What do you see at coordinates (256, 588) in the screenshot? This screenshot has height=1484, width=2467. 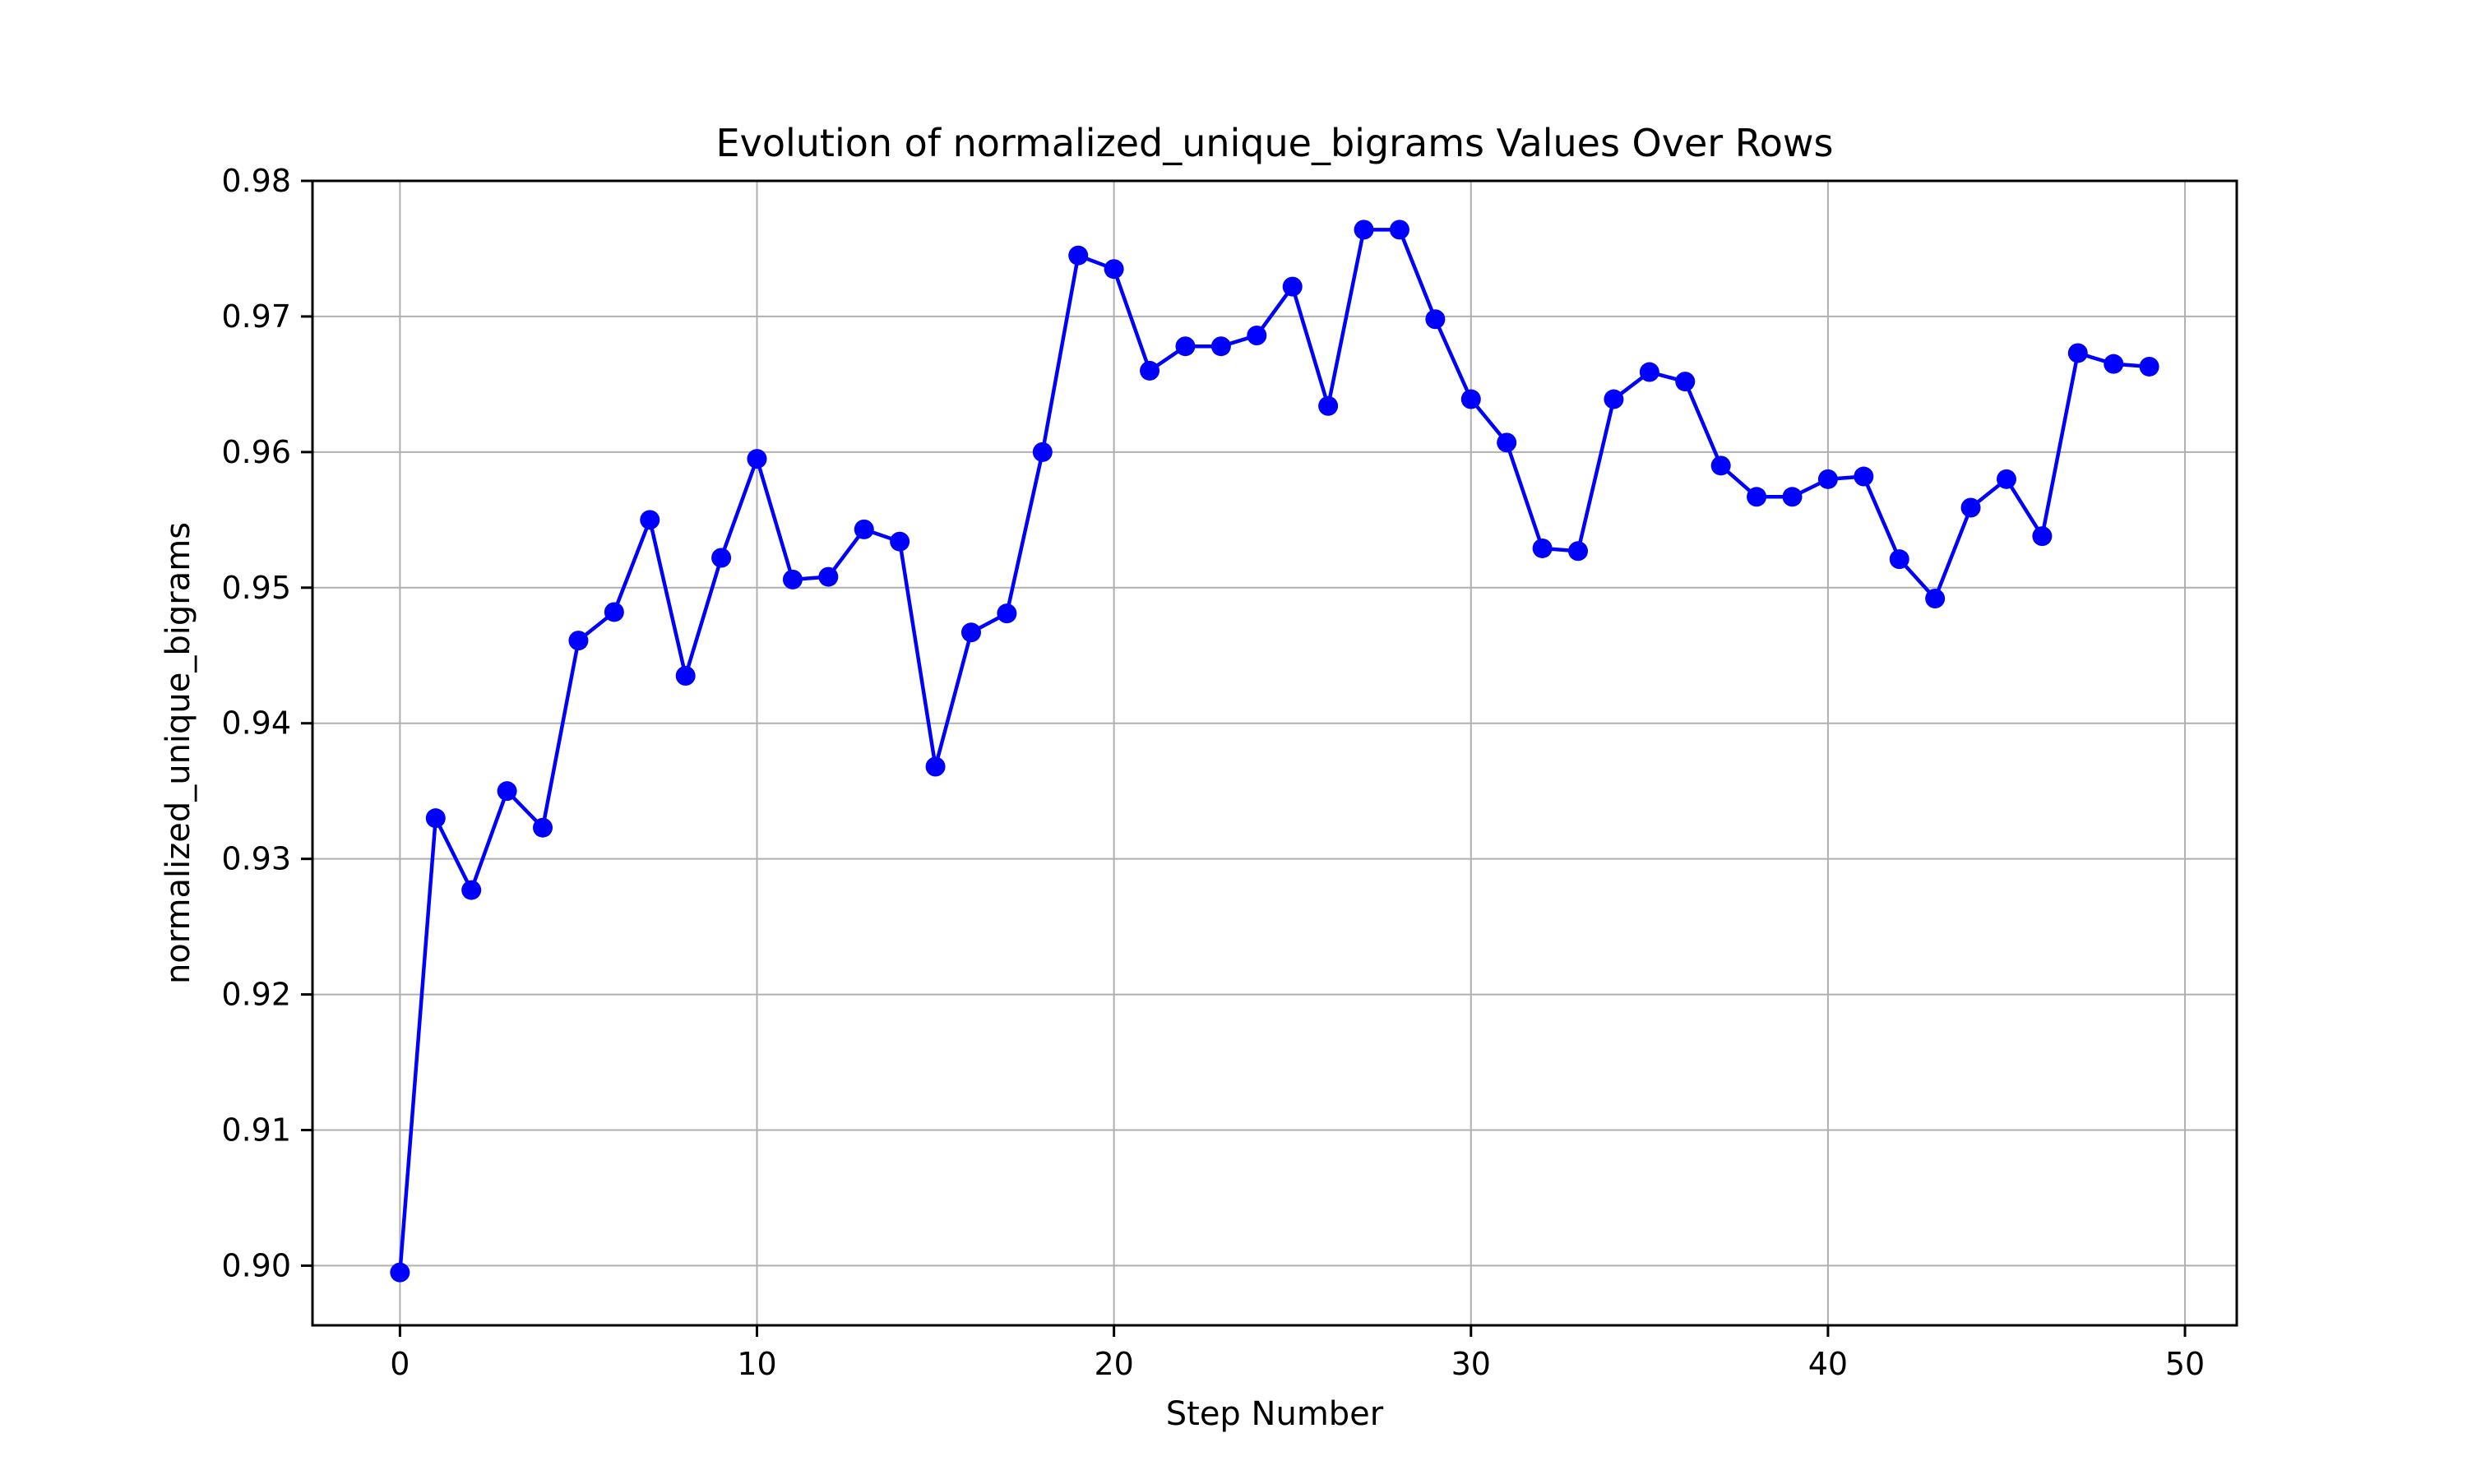 I see `y-tick-label: 0.95` at bounding box center [256, 588].